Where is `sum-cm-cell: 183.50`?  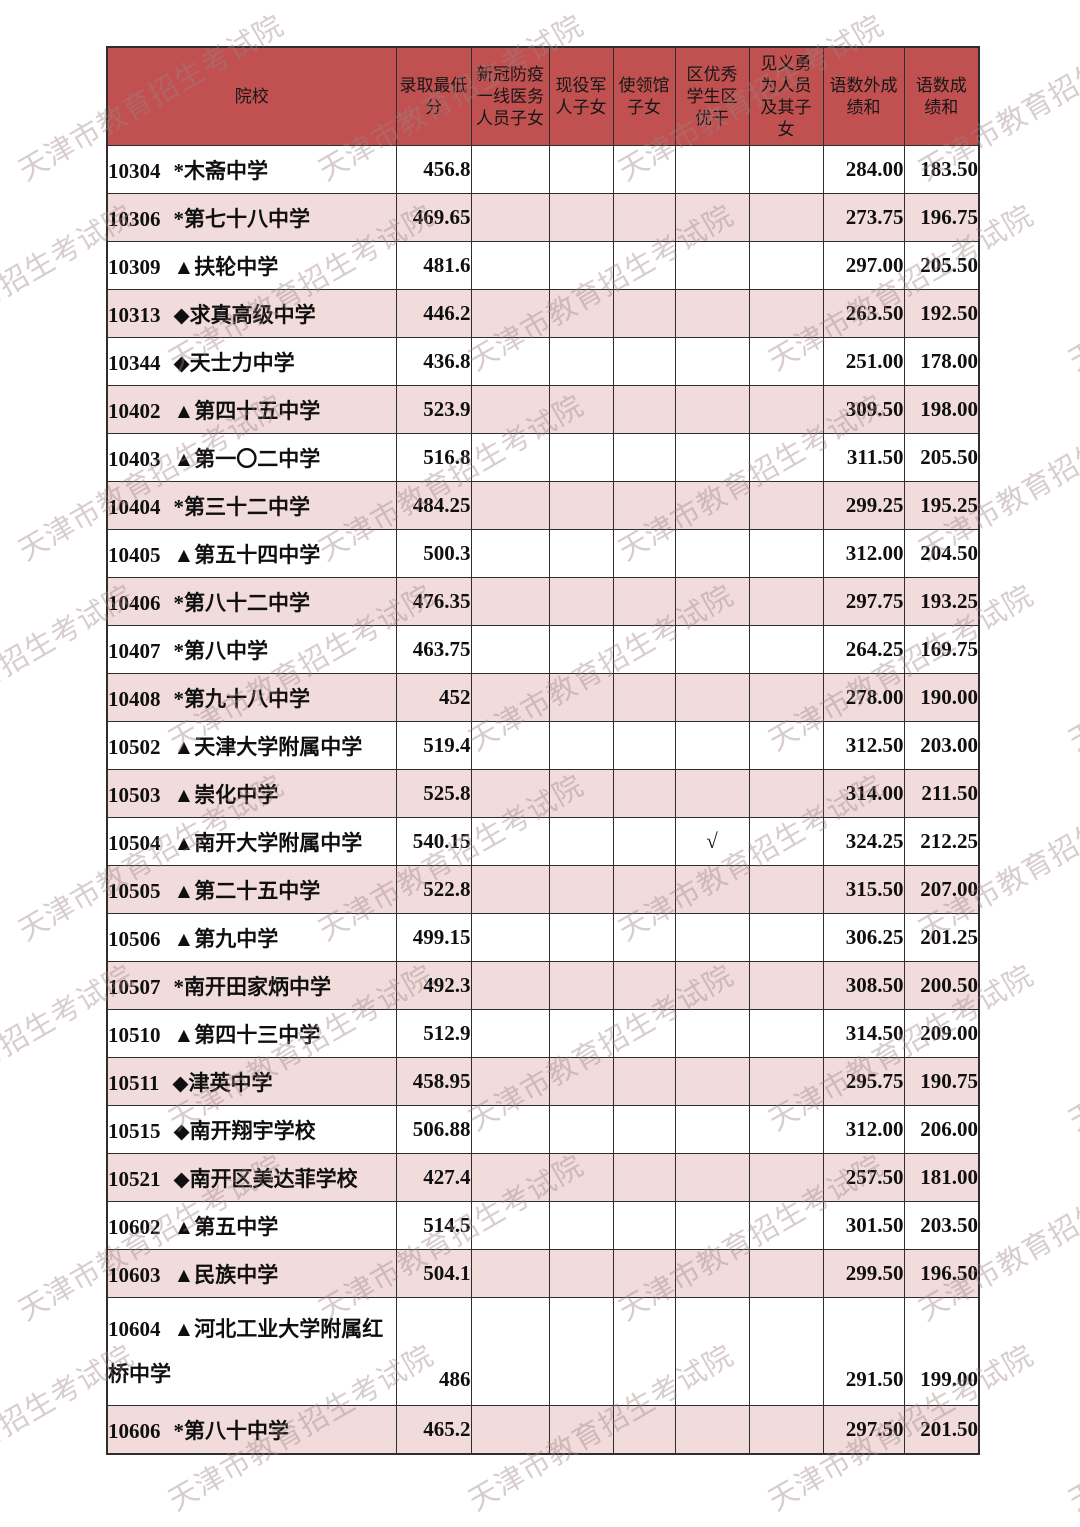
sum-cm-cell: 183.50 is located at coordinates (941, 169).